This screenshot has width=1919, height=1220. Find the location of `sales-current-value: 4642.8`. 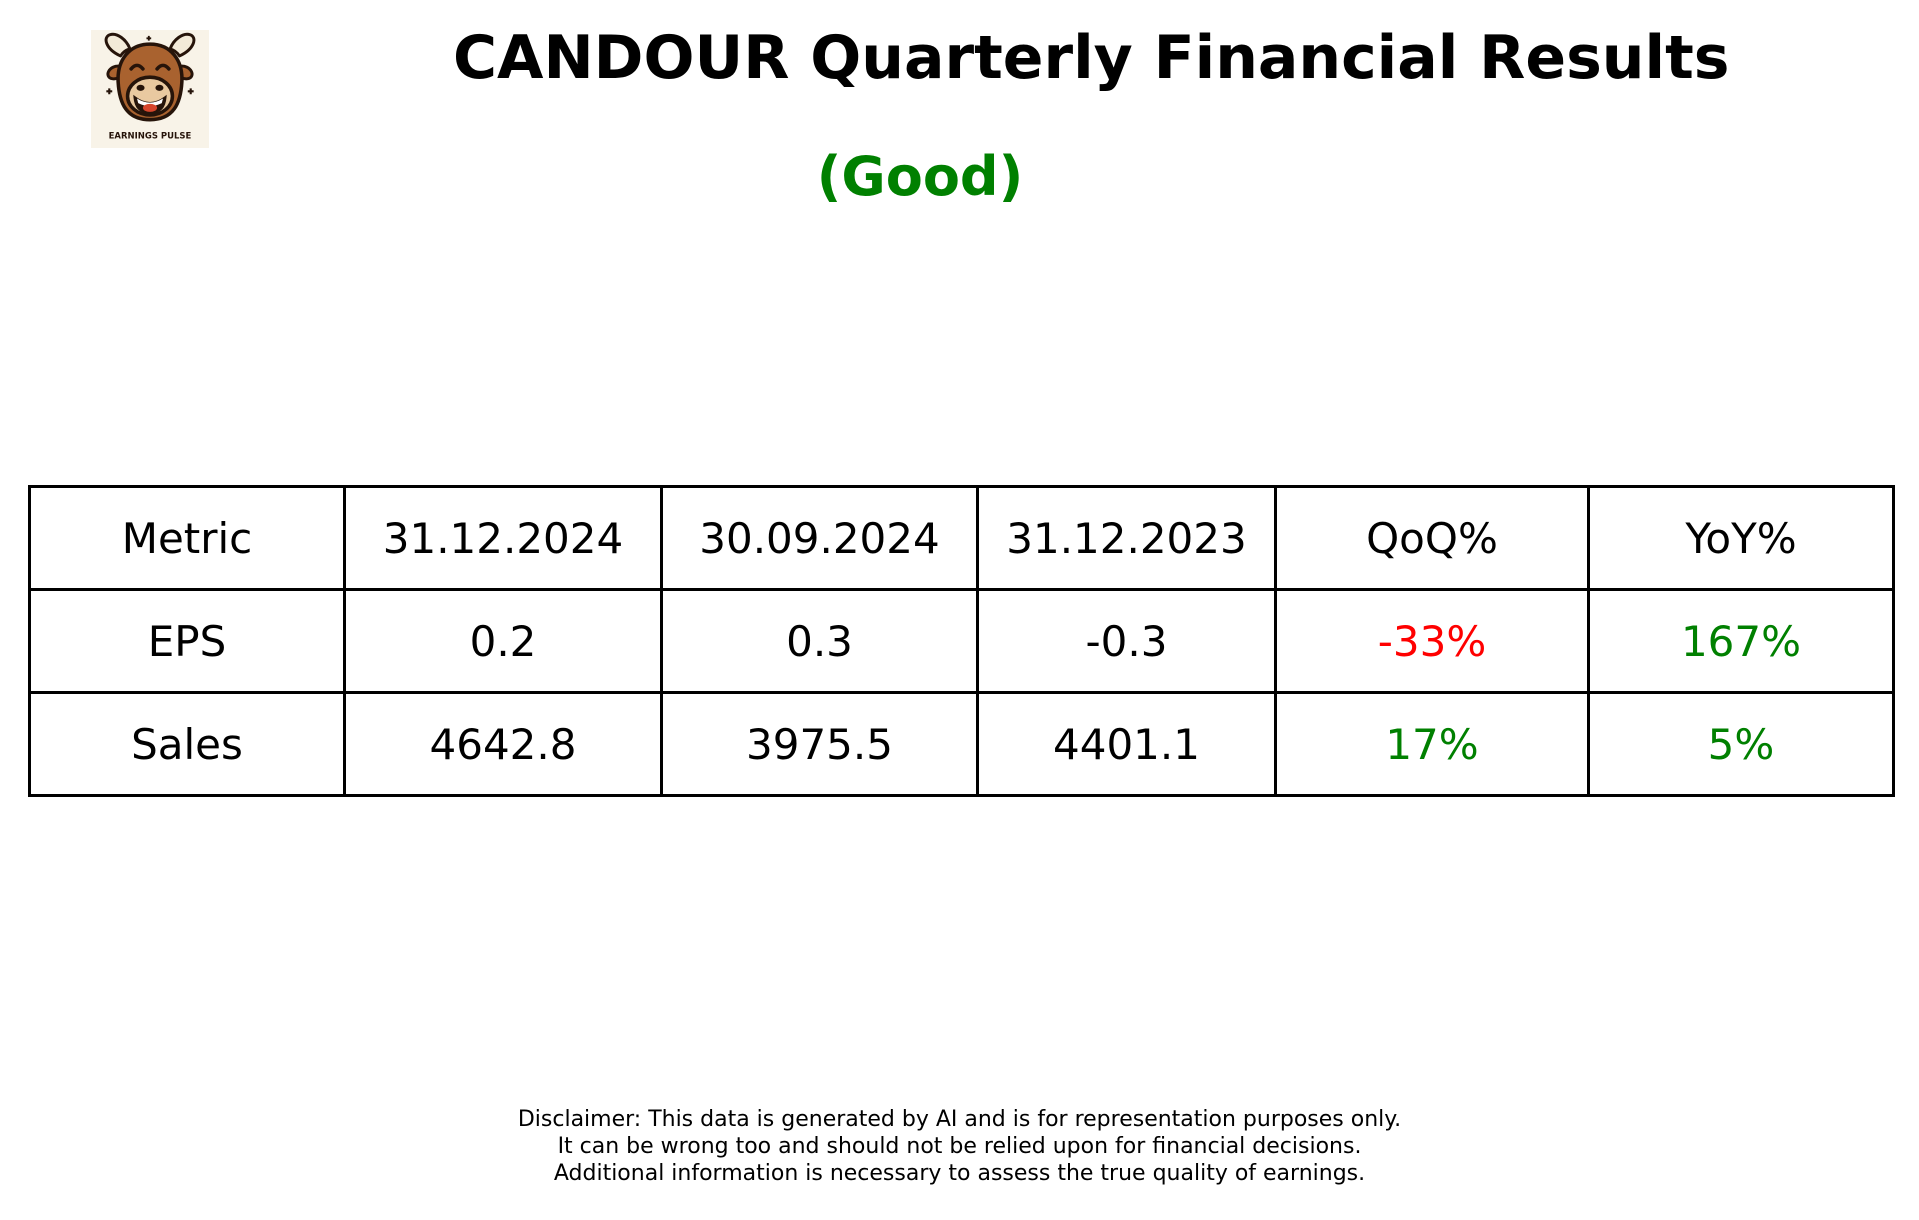

sales-current-value: 4642.8 is located at coordinates (503, 744).